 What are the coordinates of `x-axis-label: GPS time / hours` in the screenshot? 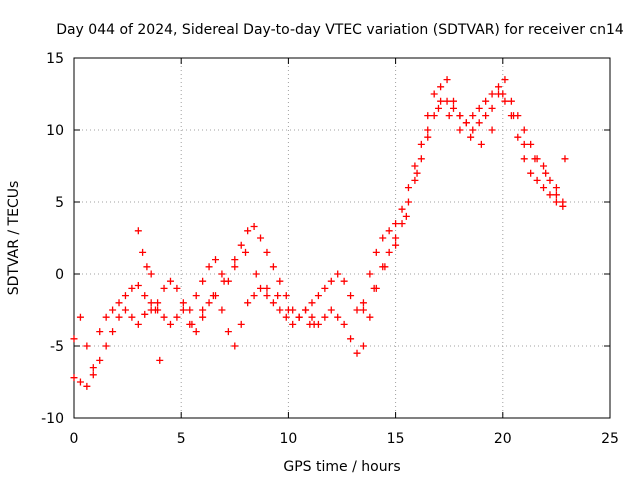 It's located at (341, 467).